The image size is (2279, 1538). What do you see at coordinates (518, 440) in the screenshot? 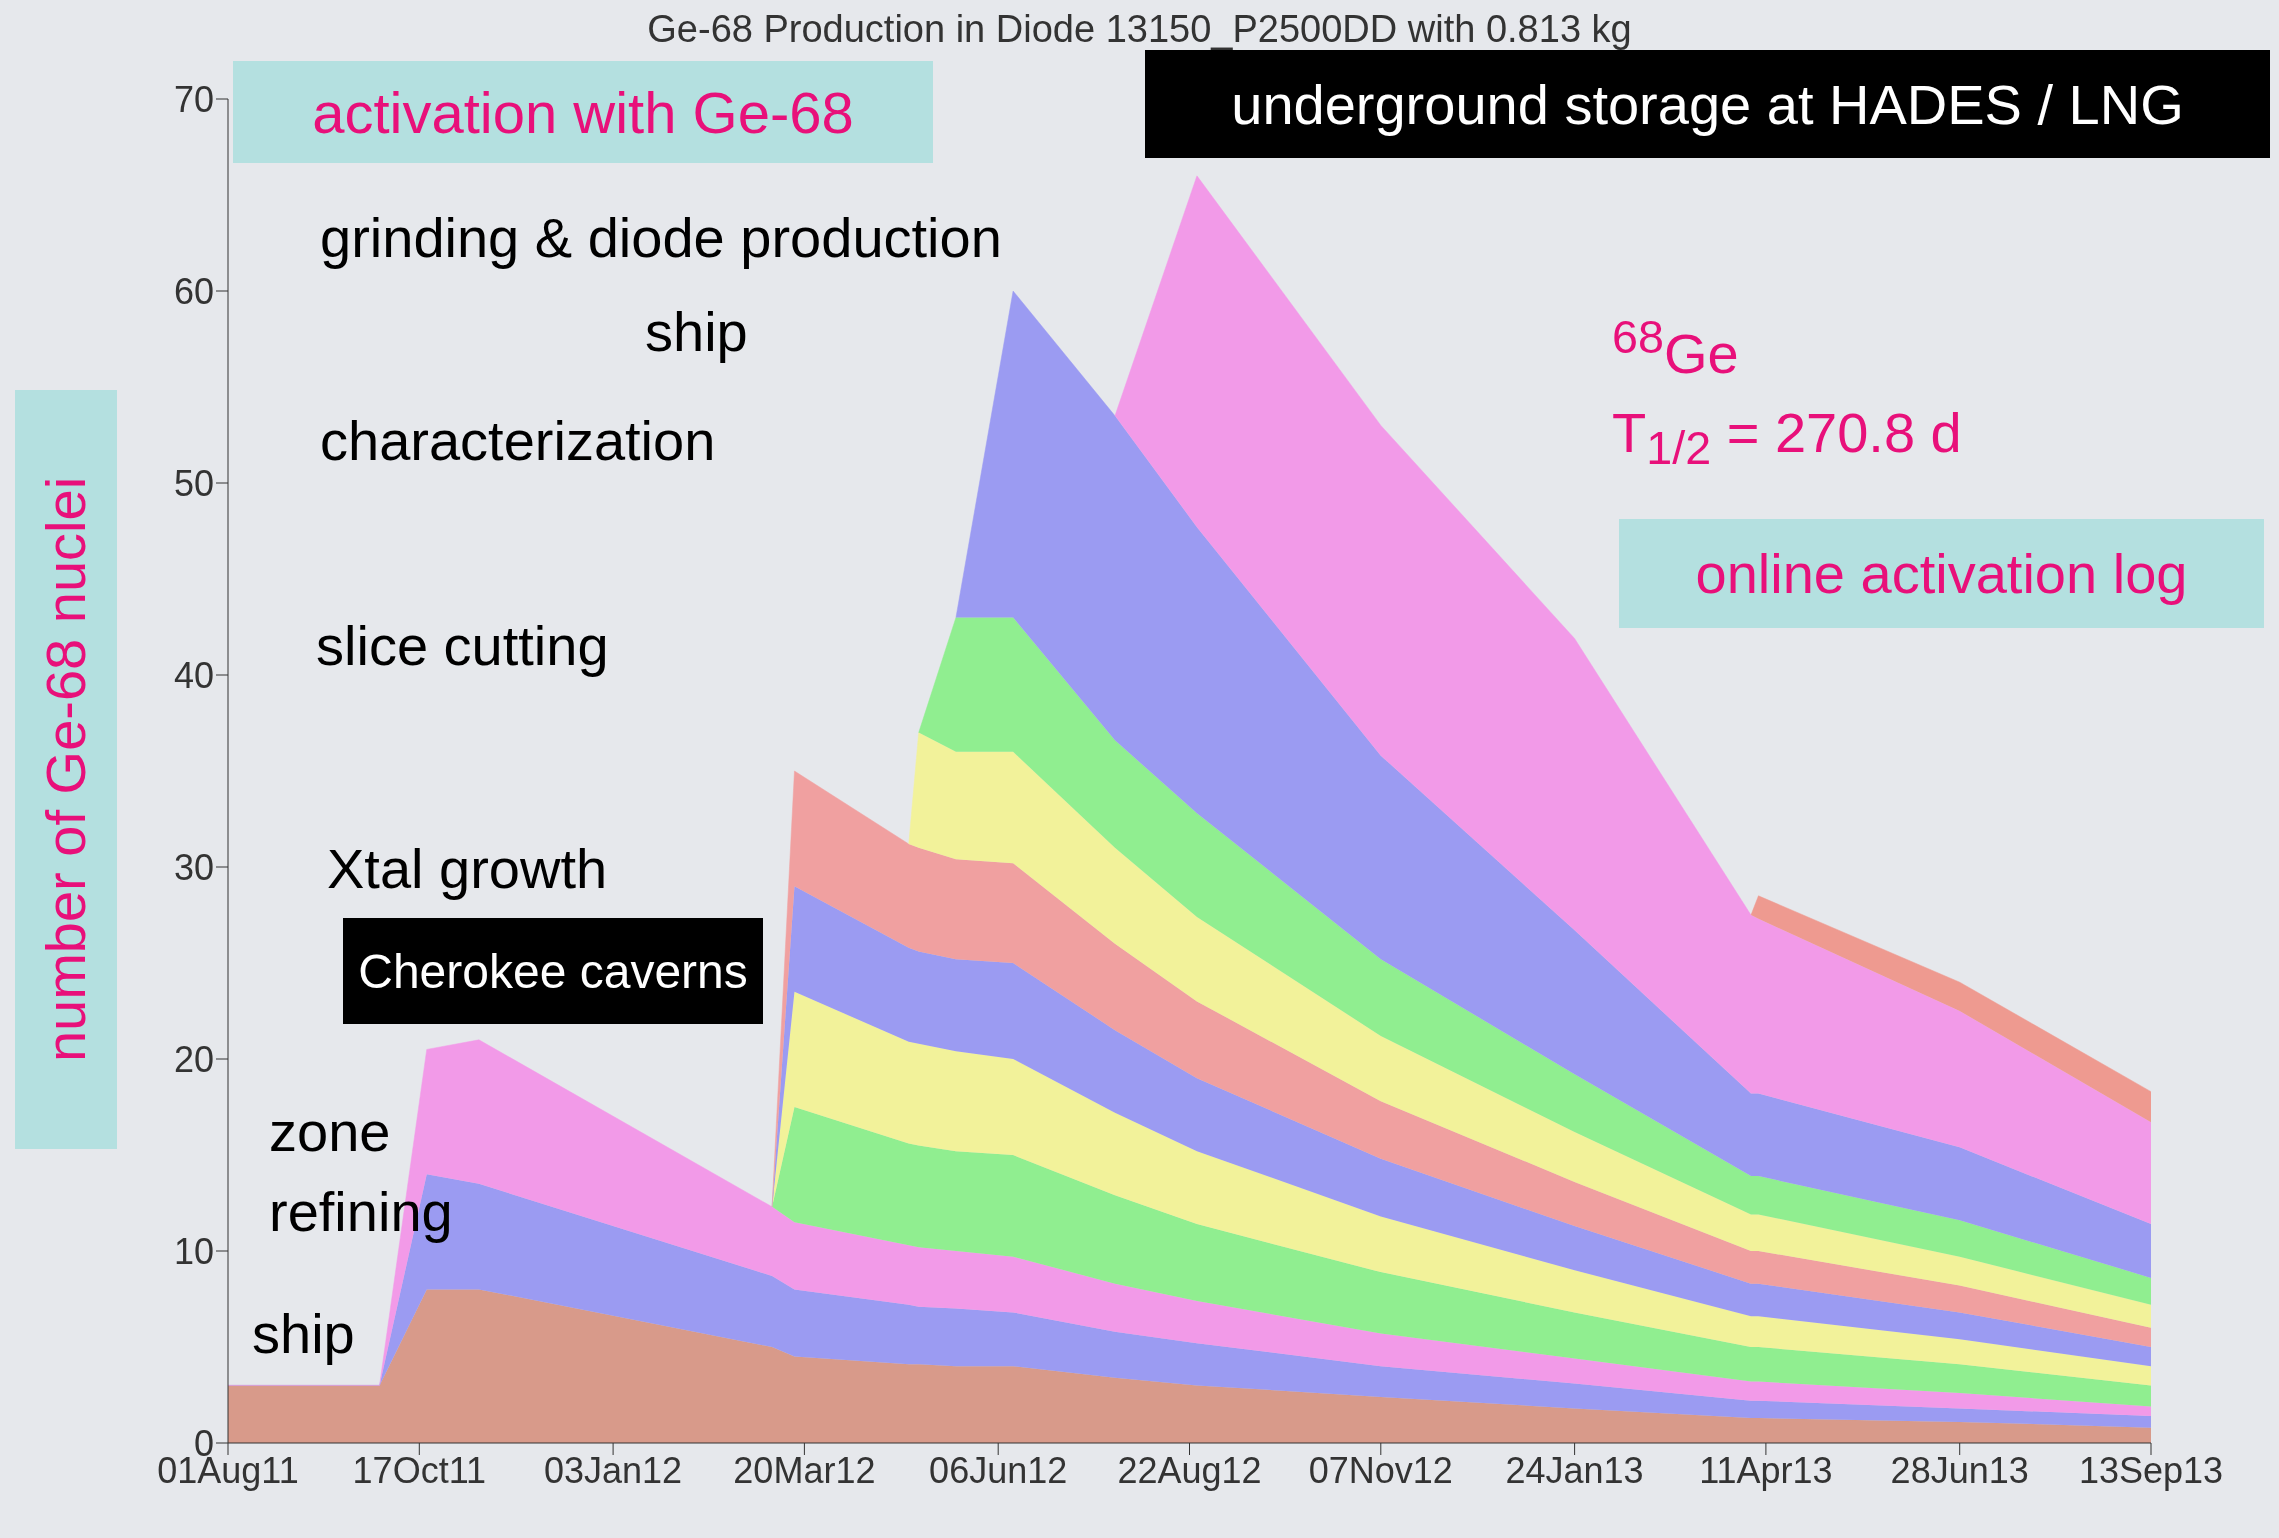
I see `annotation: characterization` at bounding box center [518, 440].